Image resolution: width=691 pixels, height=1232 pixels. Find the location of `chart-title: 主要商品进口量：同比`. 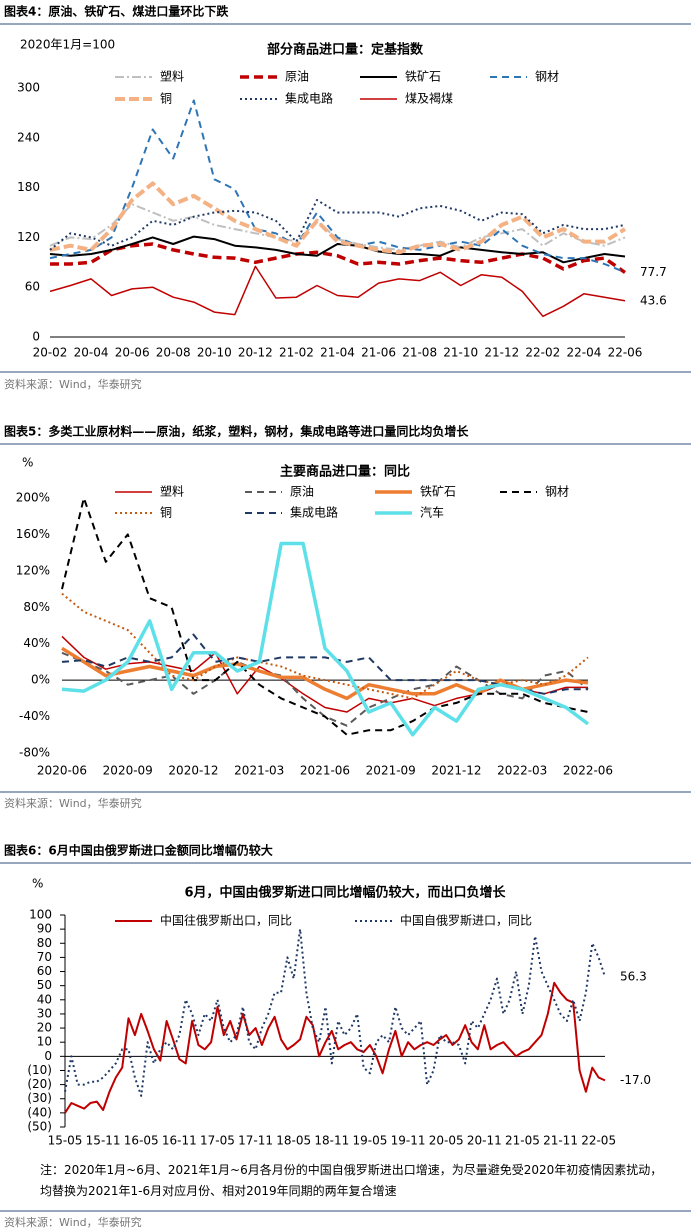

chart-title: 主要商品进口量：同比 is located at coordinates (345, 472).